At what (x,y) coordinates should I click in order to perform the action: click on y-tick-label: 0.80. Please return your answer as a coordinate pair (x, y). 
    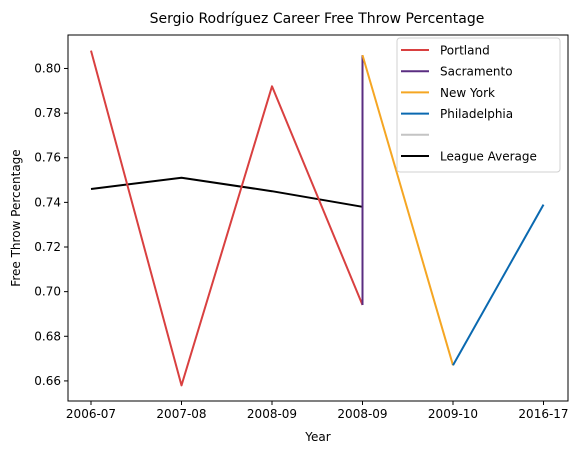
    Looking at the image, I should click on (47, 68).